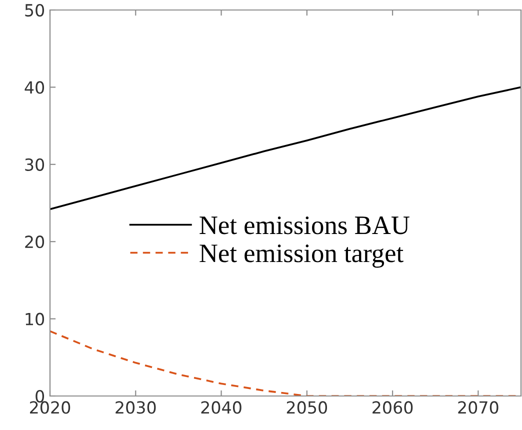 This screenshot has height=430, width=522. I want to click on x-tick-label: 2040, so click(221, 407).